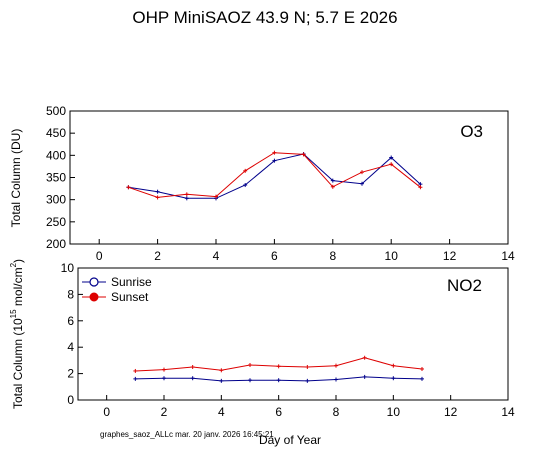 This screenshot has width=540, height=453. Describe the element at coordinates (131, 282) in the screenshot. I see `legend-sunrise-label: Sunrise` at that location.